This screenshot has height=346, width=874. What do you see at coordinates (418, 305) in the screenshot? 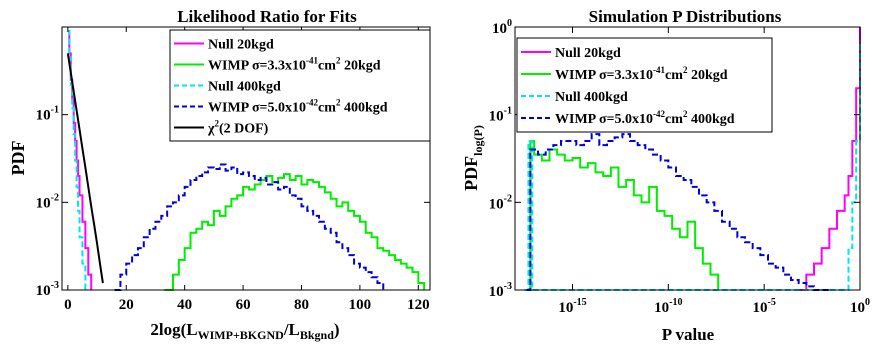
I see `left-x-tick-label: 120` at bounding box center [418, 305].